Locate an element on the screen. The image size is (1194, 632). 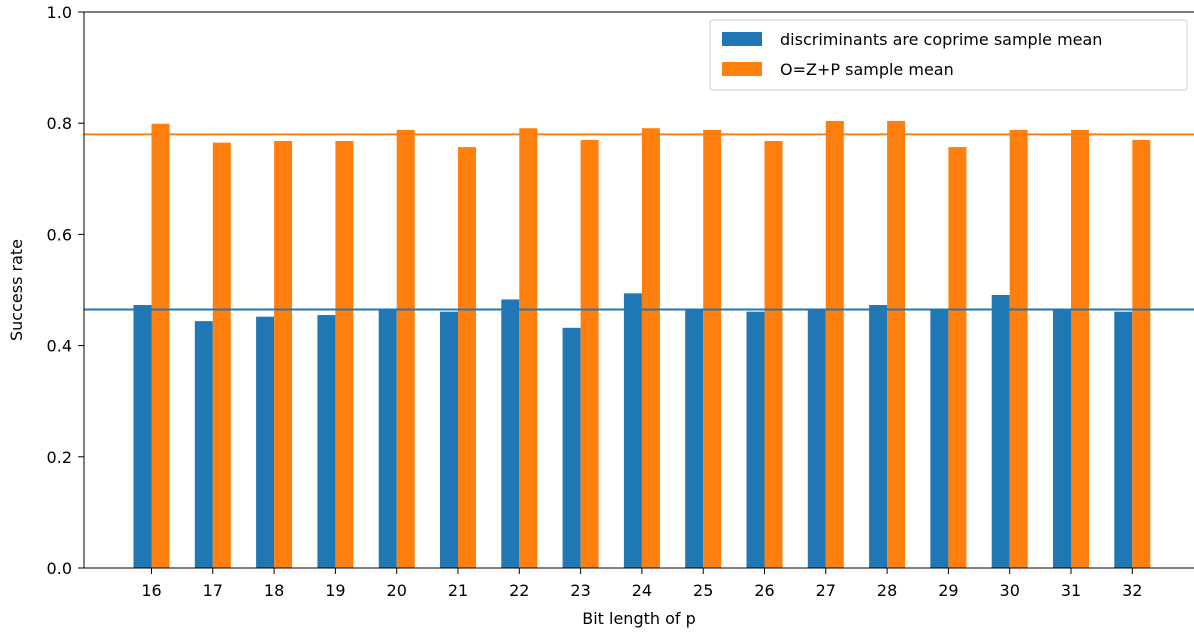
x-tick-label: 26 is located at coordinates (764, 590).